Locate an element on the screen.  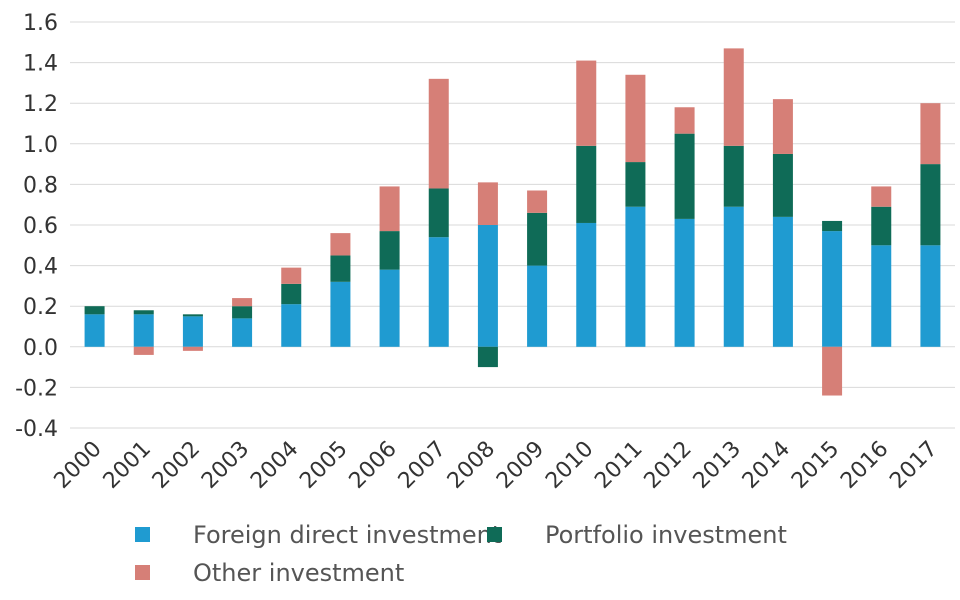
bar-foreign-direct-investment-2001 is located at coordinates (143, 330).